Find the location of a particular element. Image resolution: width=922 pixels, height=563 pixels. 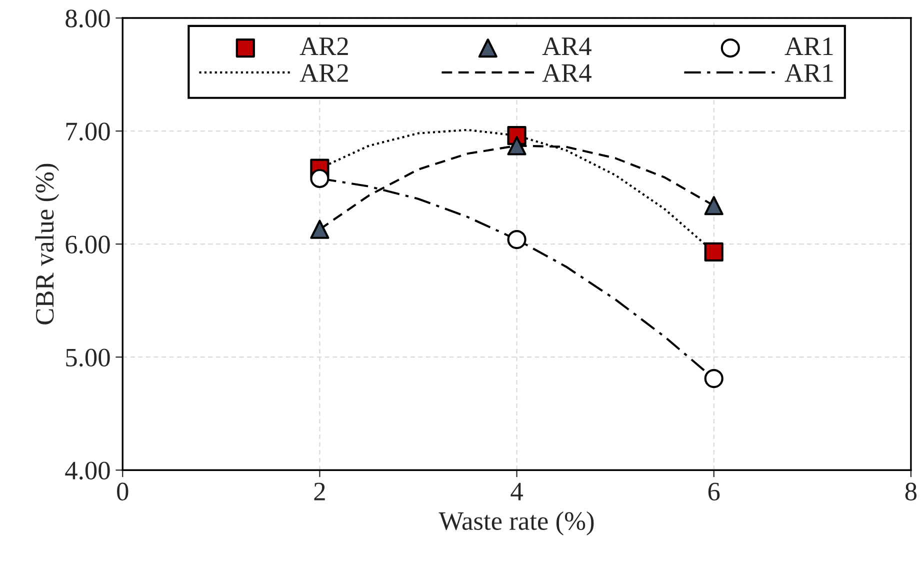

y-tick-label: 6.00 is located at coordinates (88, 245).